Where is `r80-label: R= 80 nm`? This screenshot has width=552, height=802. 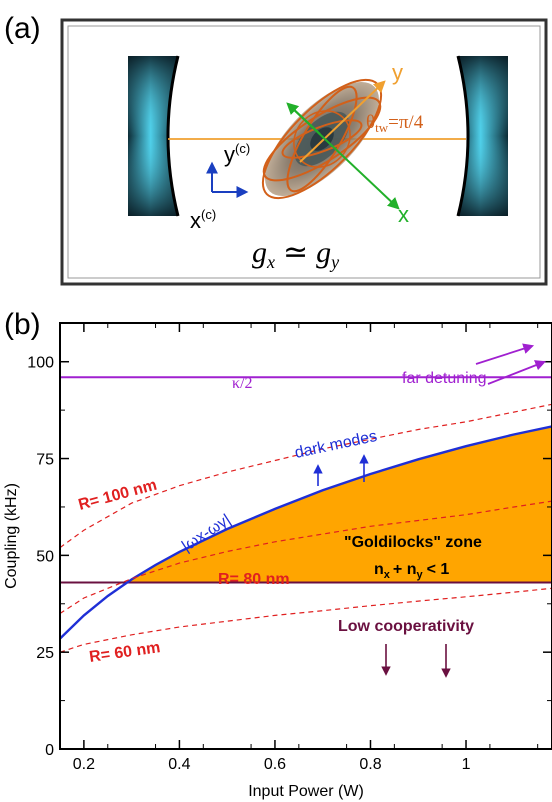 r80-label: R= 80 nm is located at coordinates (254, 579).